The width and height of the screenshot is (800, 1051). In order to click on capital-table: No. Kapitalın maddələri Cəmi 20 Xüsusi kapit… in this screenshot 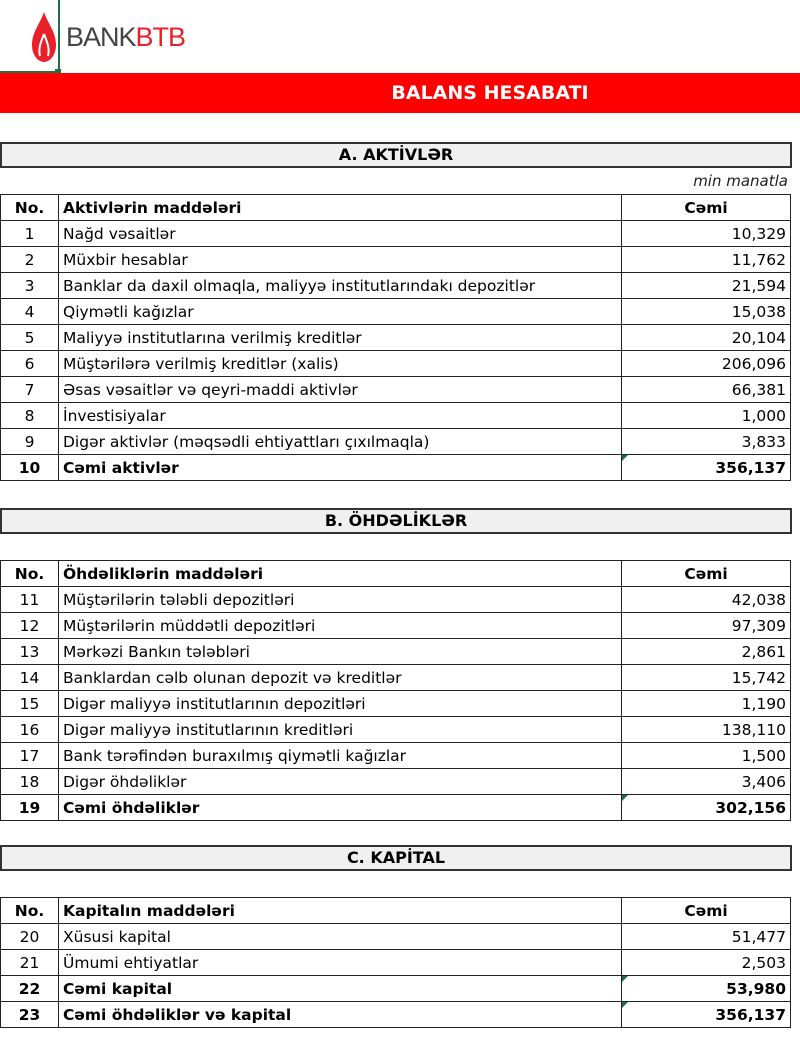, I will do `click(395, 962)`.